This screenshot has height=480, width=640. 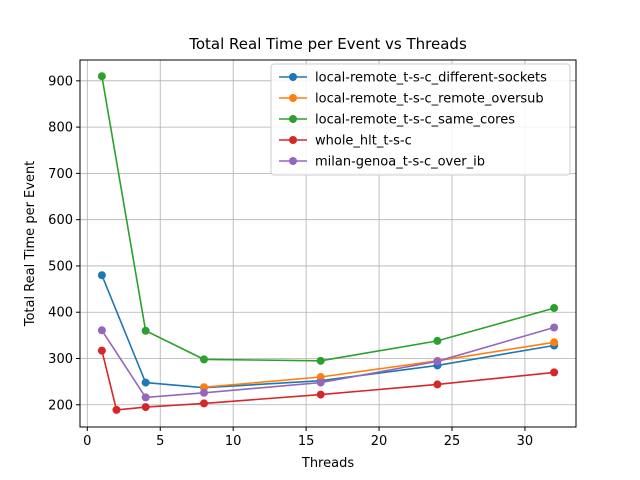 I want to click on x-tick-label: 15, so click(x=306, y=441).